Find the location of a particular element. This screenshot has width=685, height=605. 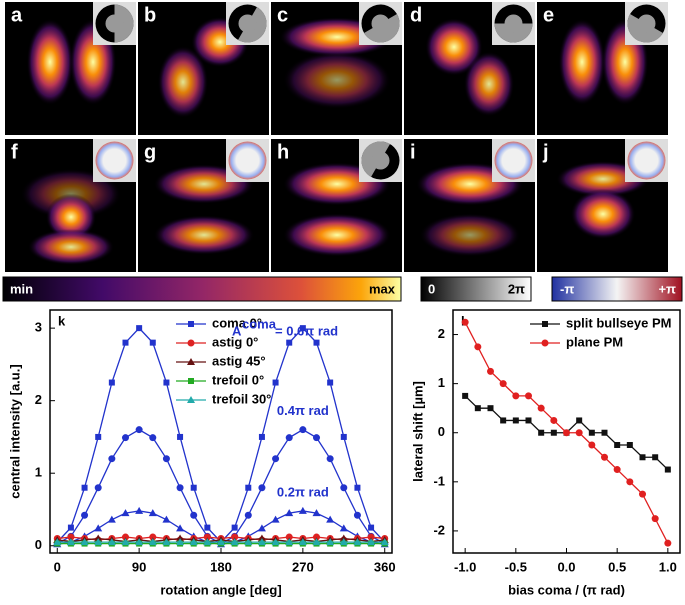

colorbar-label: 0 is located at coordinates (431, 288).